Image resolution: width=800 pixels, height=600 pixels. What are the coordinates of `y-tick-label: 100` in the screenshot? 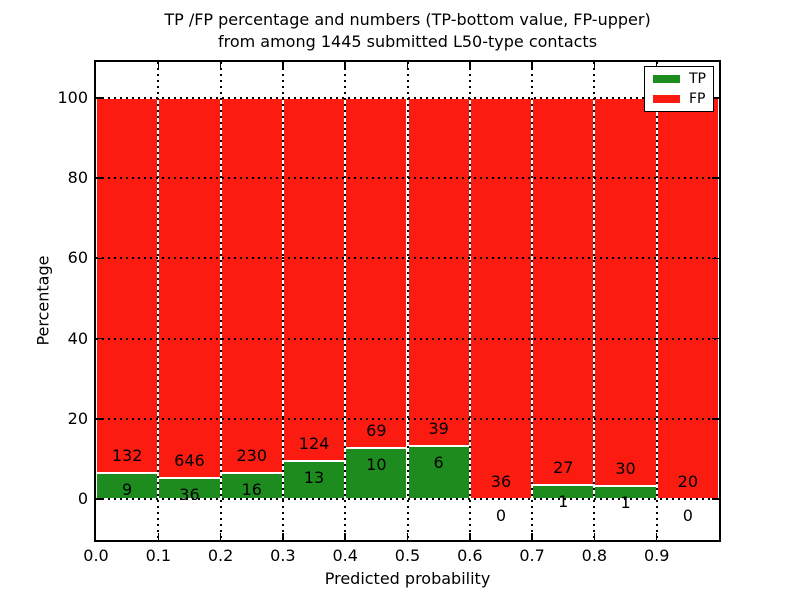 It's located at (72, 97).